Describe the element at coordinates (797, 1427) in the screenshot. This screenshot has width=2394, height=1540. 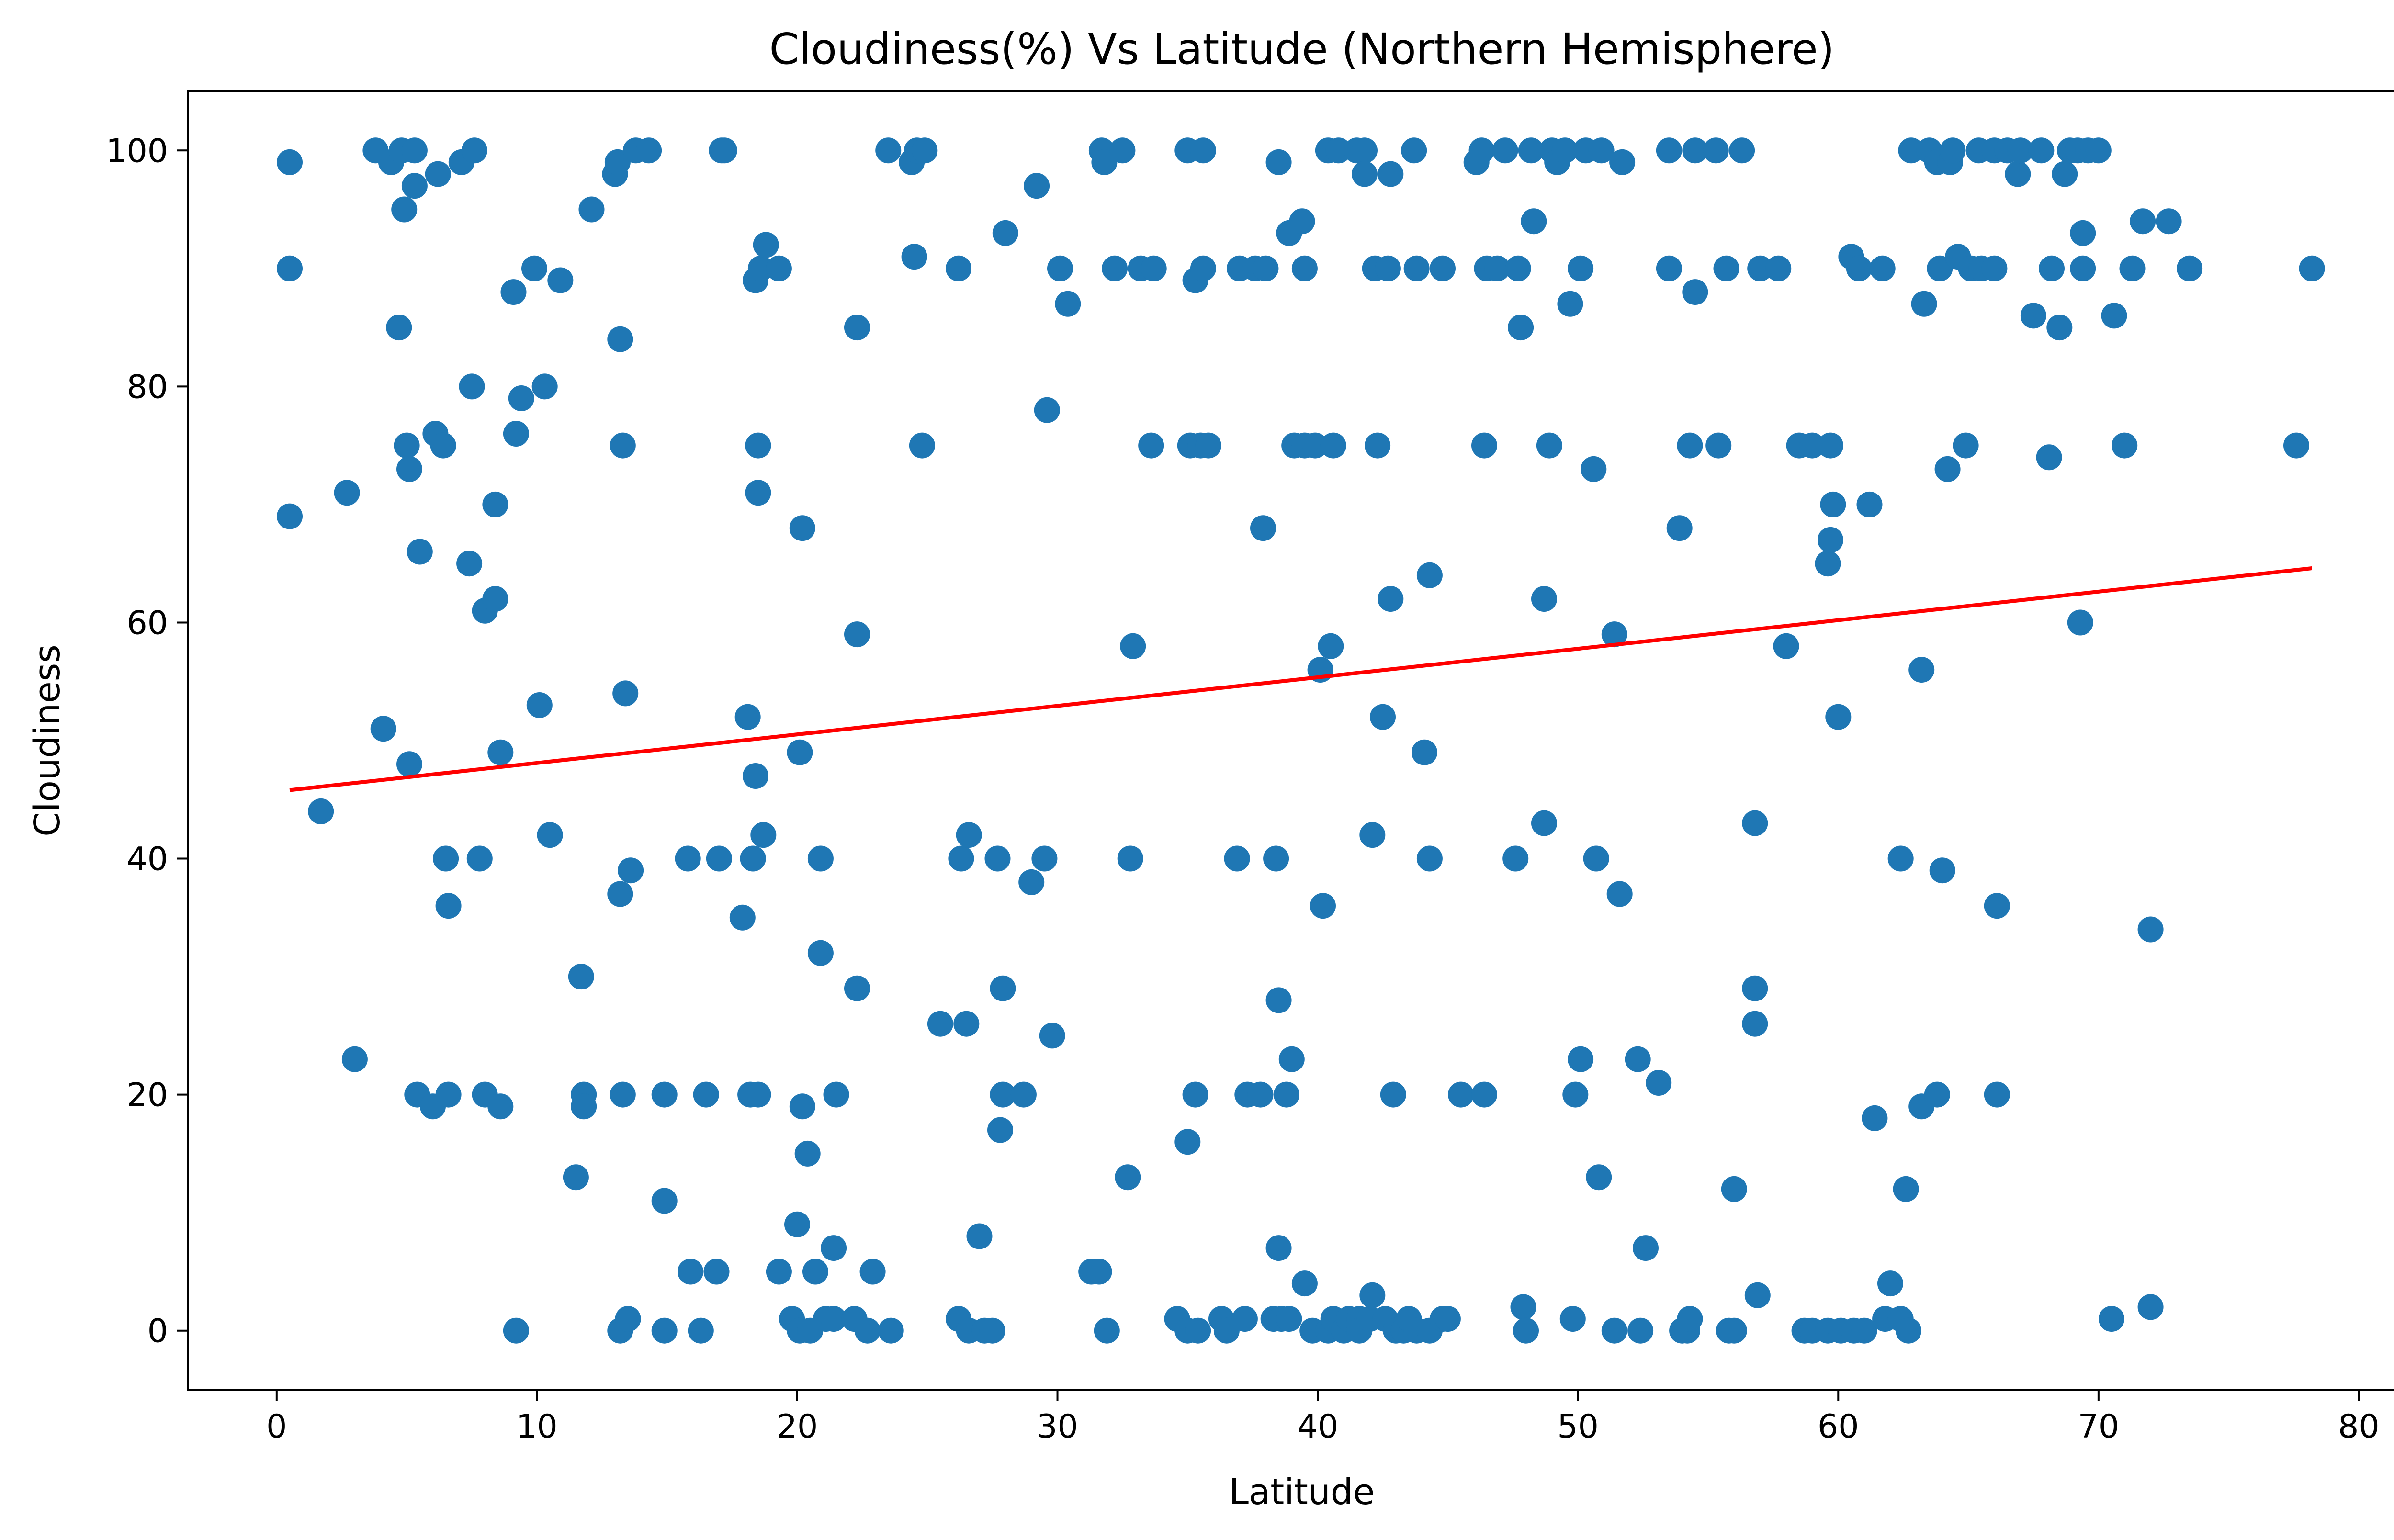
I see `x-tick-label: 20` at that location.